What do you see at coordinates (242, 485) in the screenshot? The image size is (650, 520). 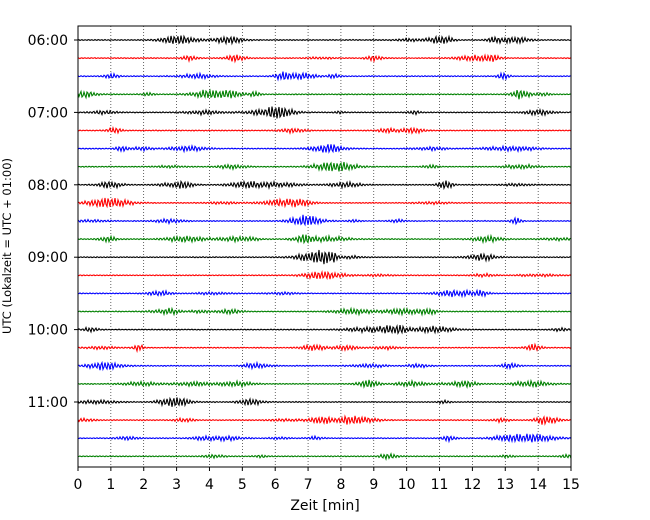 I see `x-tick-label: 5` at bounding box center [242, 485].